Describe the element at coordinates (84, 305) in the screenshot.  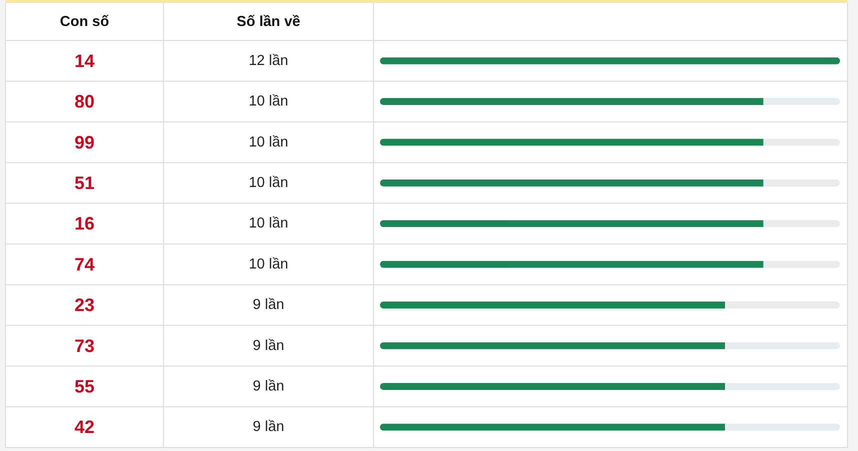
I see `y-tick-label: 23` at that location.